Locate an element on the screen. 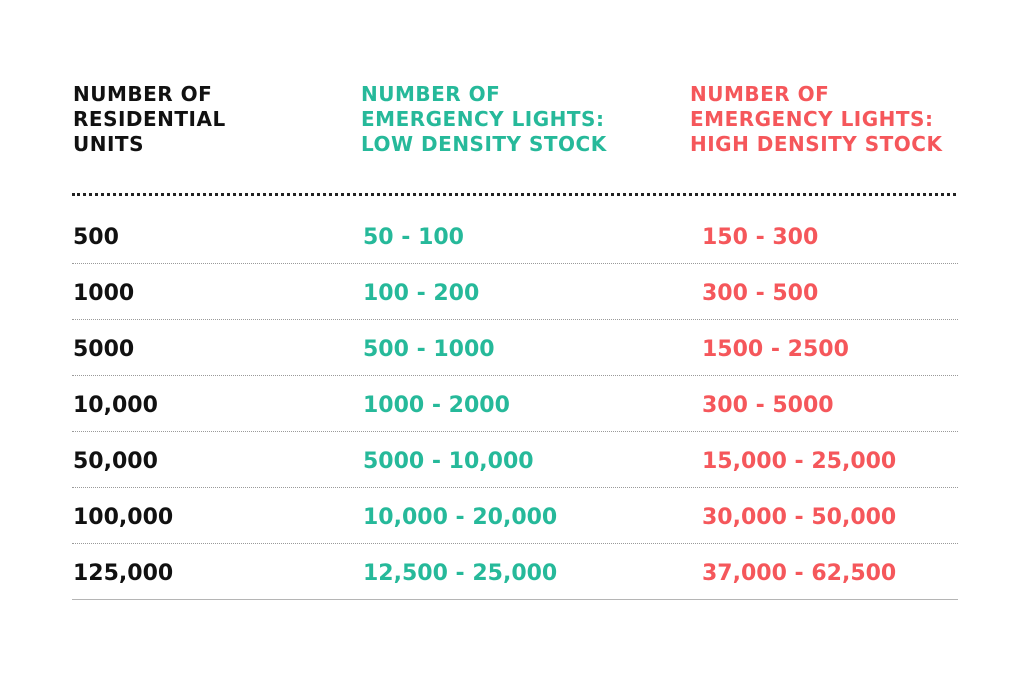 The width and height of the screenshot is (1024, 679). table-row: 1000 100 - 200 300 - 500 is located at coordinates (515, 292).